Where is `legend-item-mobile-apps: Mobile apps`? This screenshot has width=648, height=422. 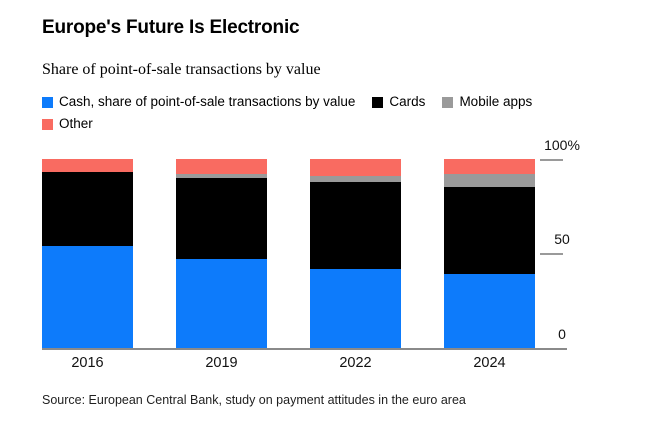 legend-item-mobile-apps: Mobile apps is located at coordinates (487, 102).